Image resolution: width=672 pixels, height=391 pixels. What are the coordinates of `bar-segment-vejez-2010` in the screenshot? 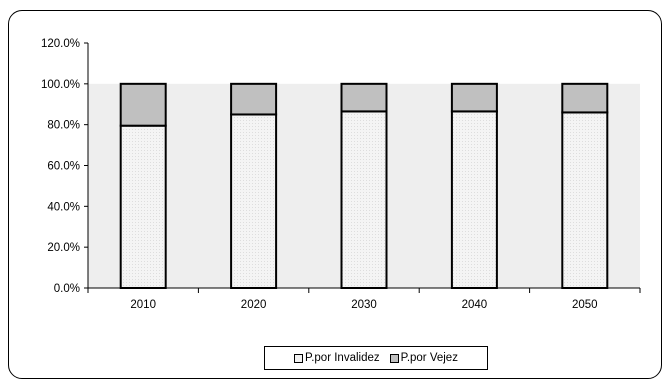 It's located at (143, 104).